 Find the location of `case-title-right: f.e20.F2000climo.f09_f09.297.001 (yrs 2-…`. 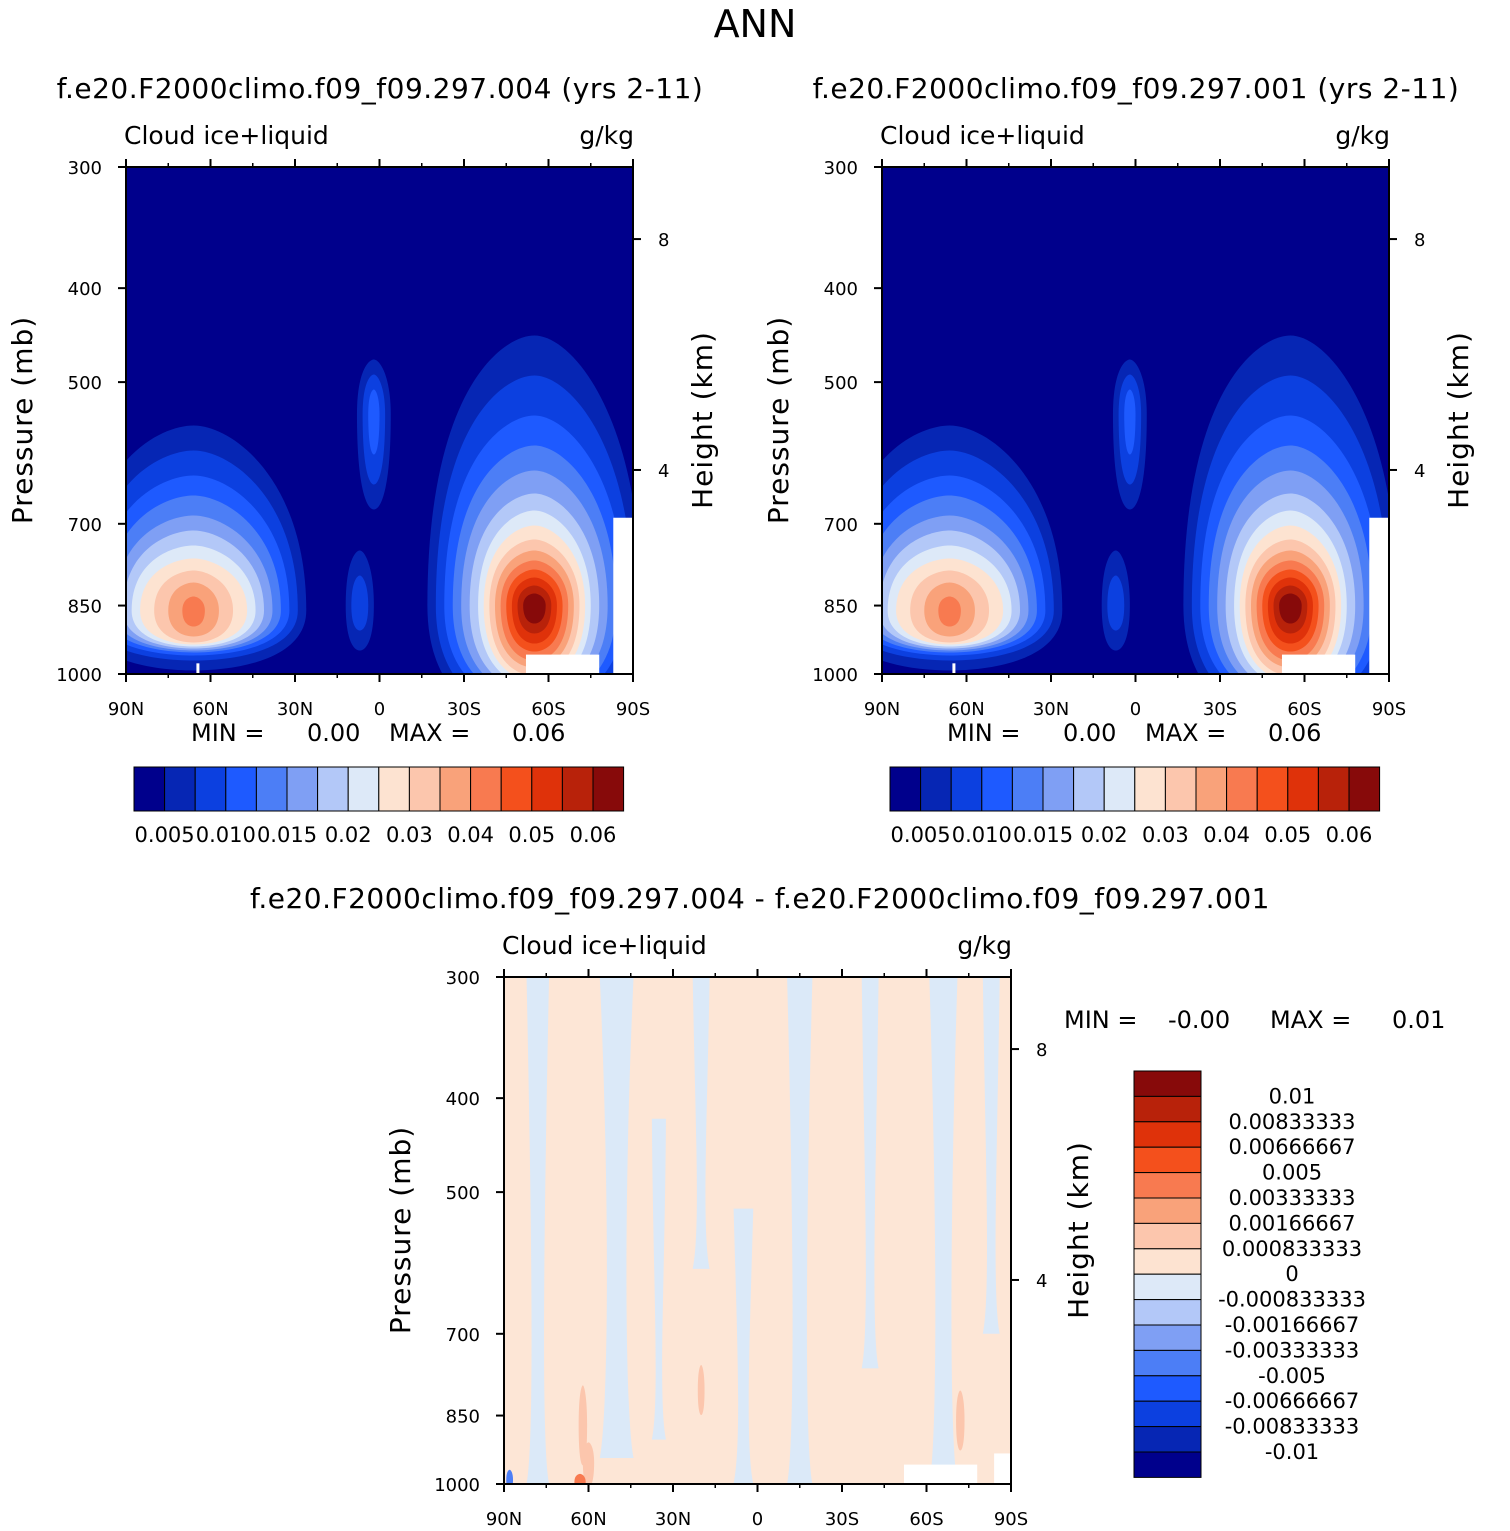

case-title-right: f.e20.F2000climo.f09_f09.297.001 (yrs 2-… is located at coordinates (1136, 88).